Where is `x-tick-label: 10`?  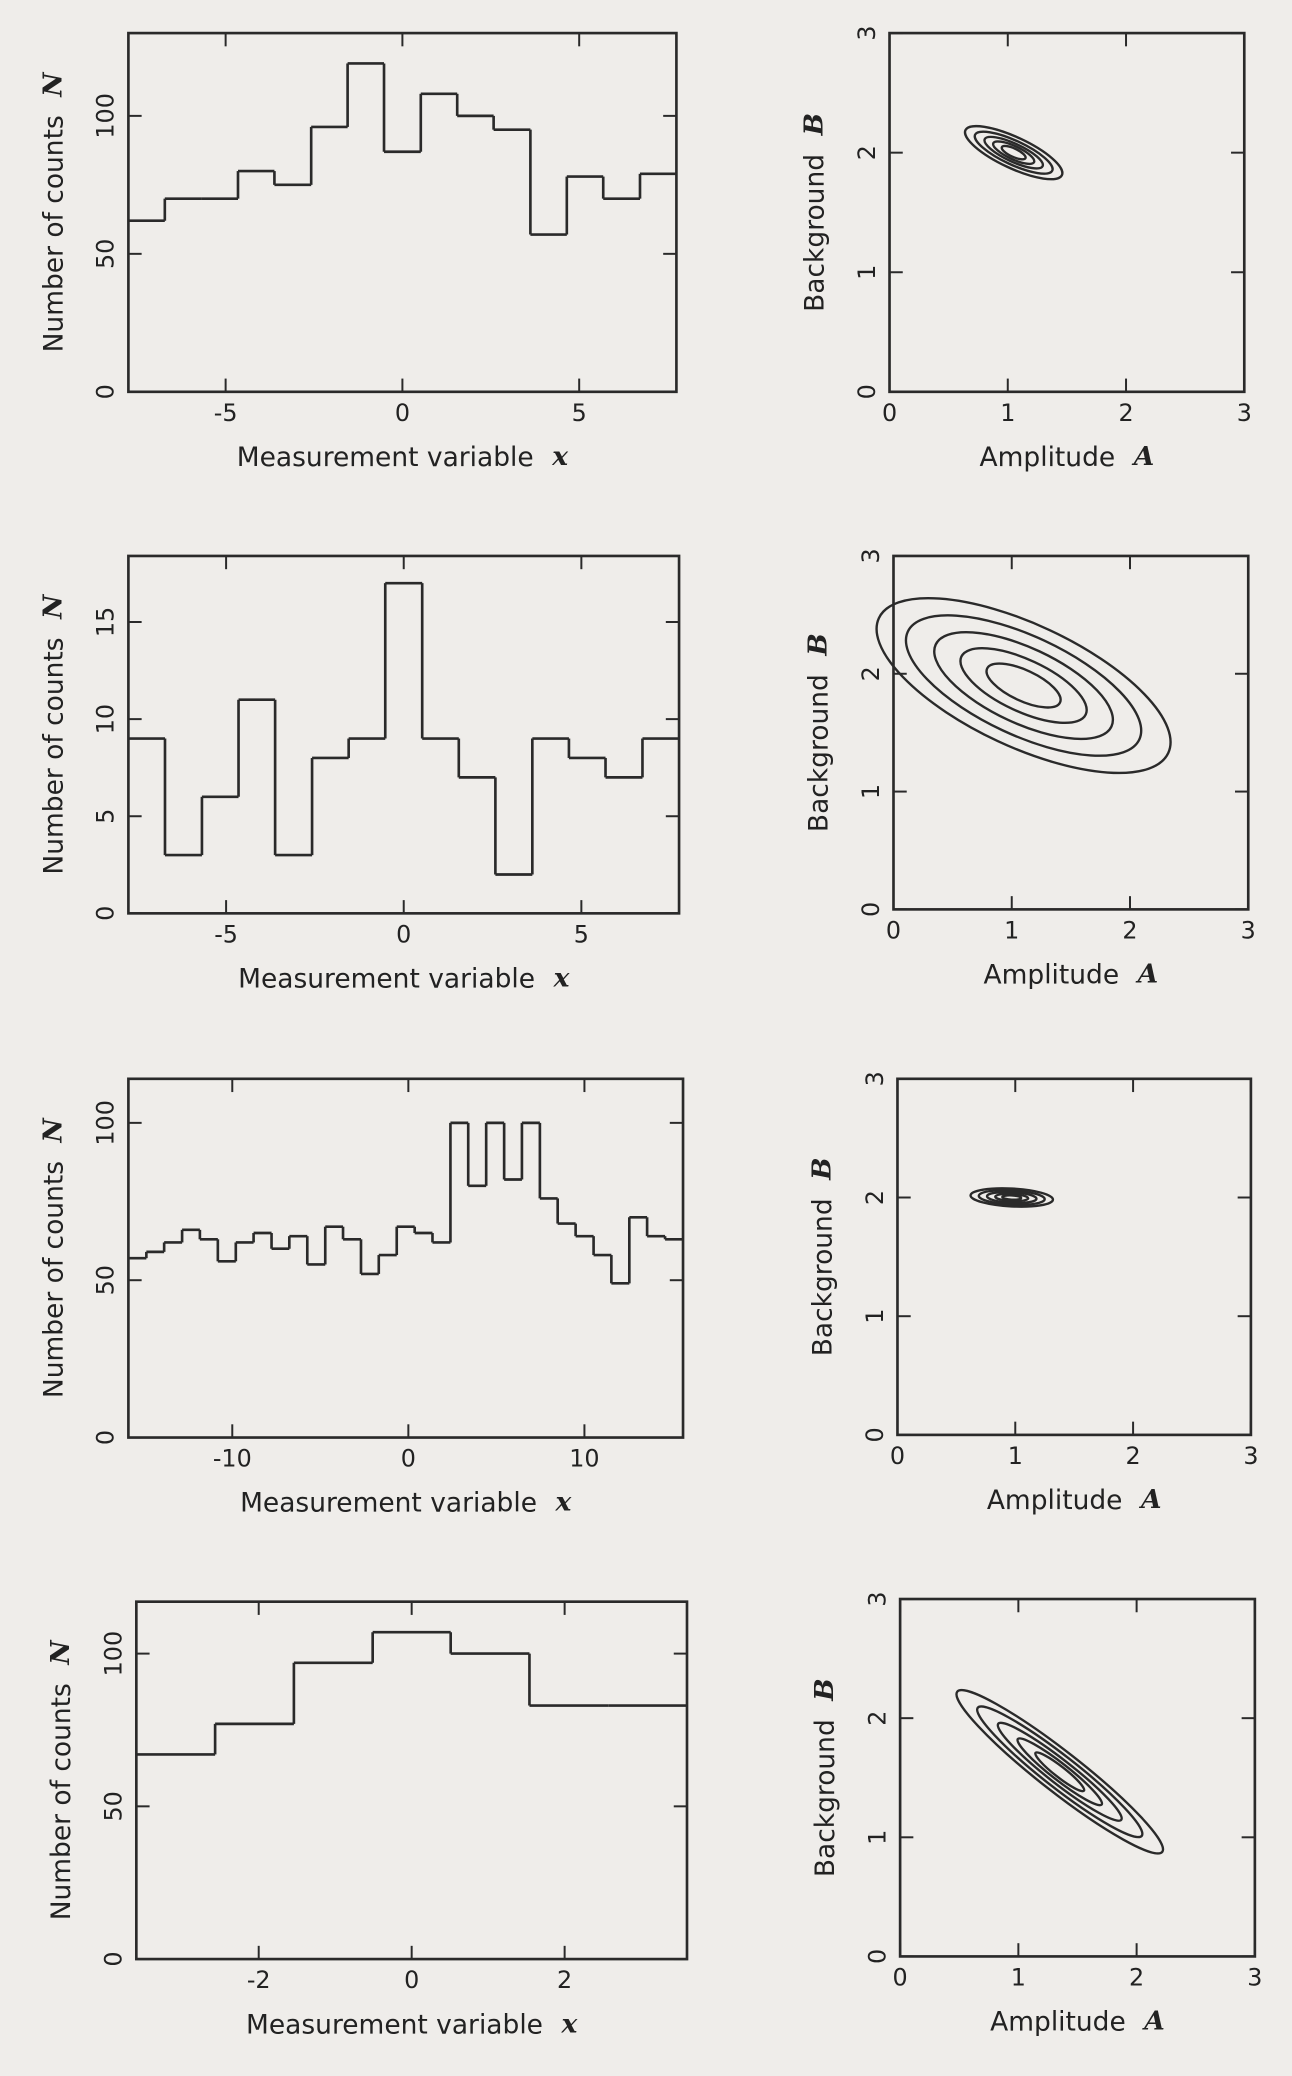
x-tick-label: 10 is located at coordinates (584, 1459).